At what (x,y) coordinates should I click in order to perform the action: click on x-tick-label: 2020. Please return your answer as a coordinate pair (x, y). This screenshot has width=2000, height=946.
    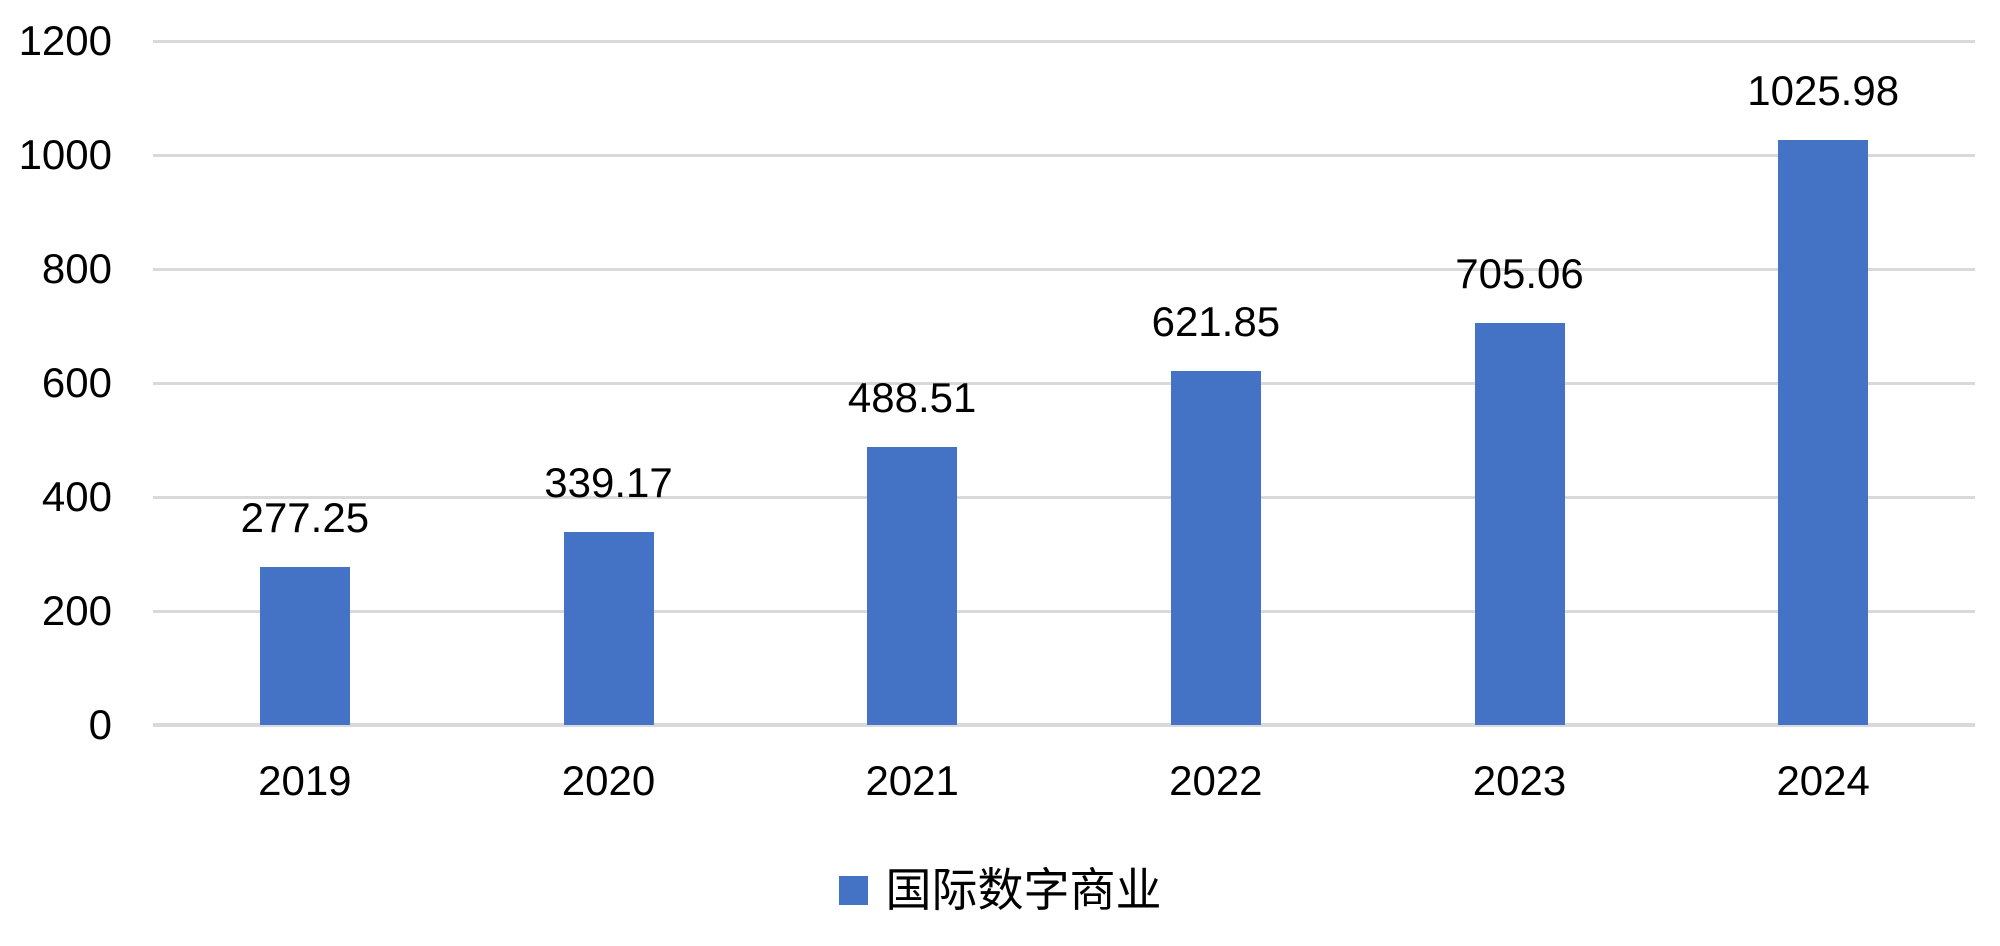
    Looking at the image, I should click on (608, 780).